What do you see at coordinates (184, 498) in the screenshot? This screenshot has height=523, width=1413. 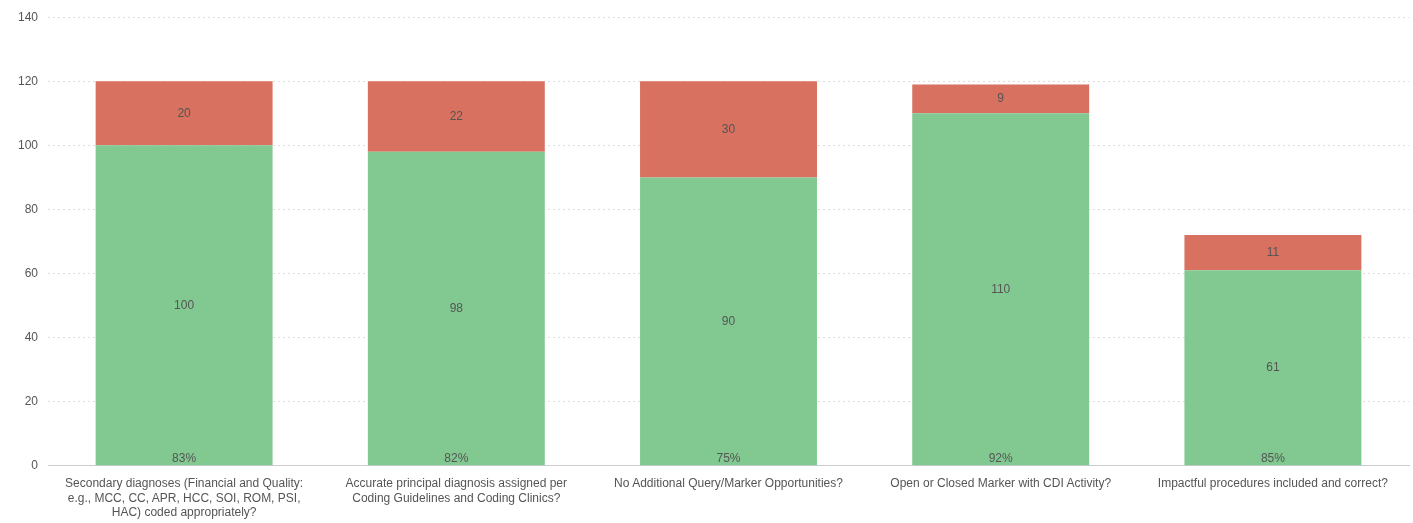 I see `x-tick-label: Secondary diagnoses (Financial and Quality: e.g., MCC, CC, APR, HCC, SOI, ROM, PSI, HAC) coded appropriately?` at bounding box center [184, 498].